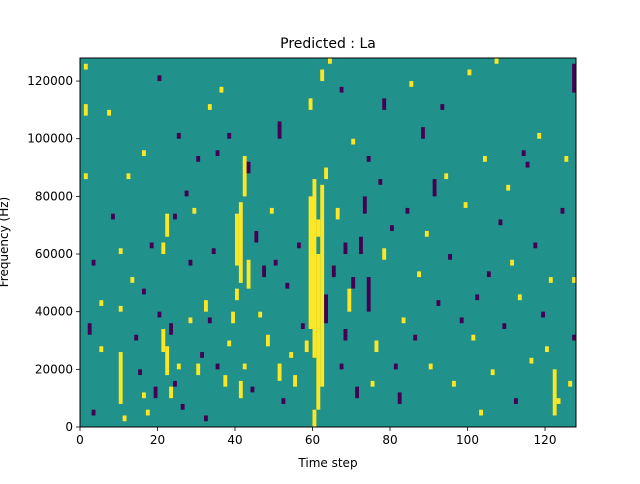 The height and width of the screenshot is (484, 640). What do you see at coordinates (328, 44) in the screenshot?
I see `chart-title: Predicted : La` at bounding box center [328, 44].